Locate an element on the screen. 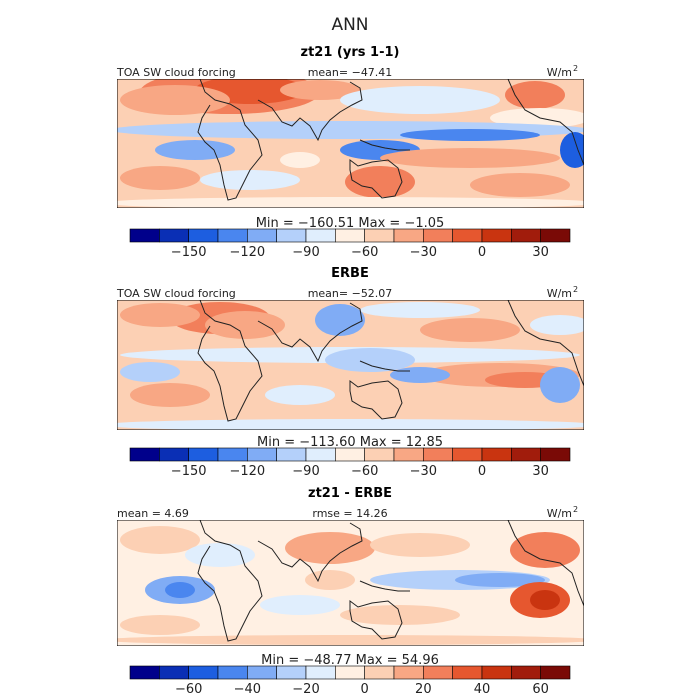 The image size is (700, 700). minmax-label: Min = −48.77 Max = 54.96 is located at coordinates (350, 660).